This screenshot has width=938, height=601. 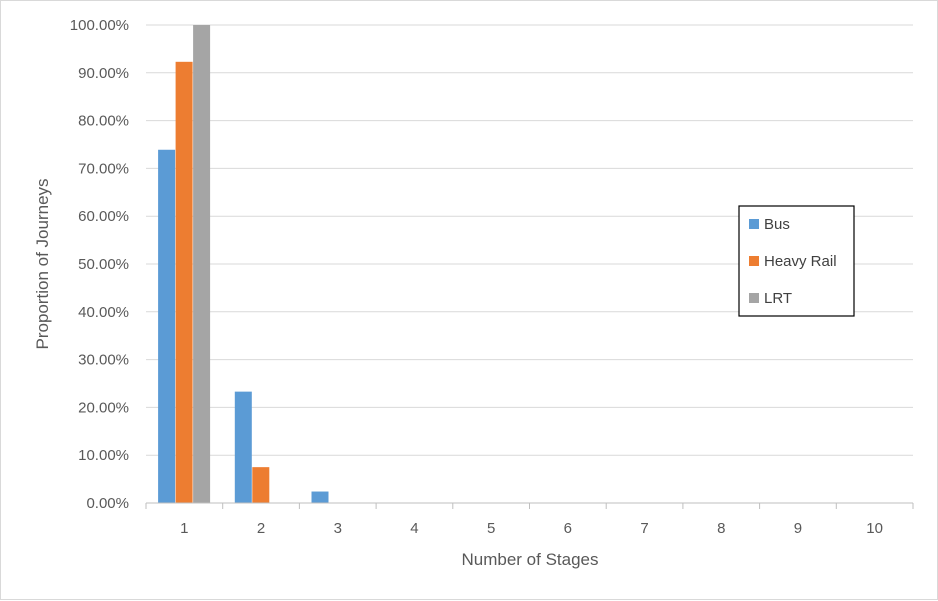 I want to click on y-tick-label: 20.00%, so click(x=103, y=407).